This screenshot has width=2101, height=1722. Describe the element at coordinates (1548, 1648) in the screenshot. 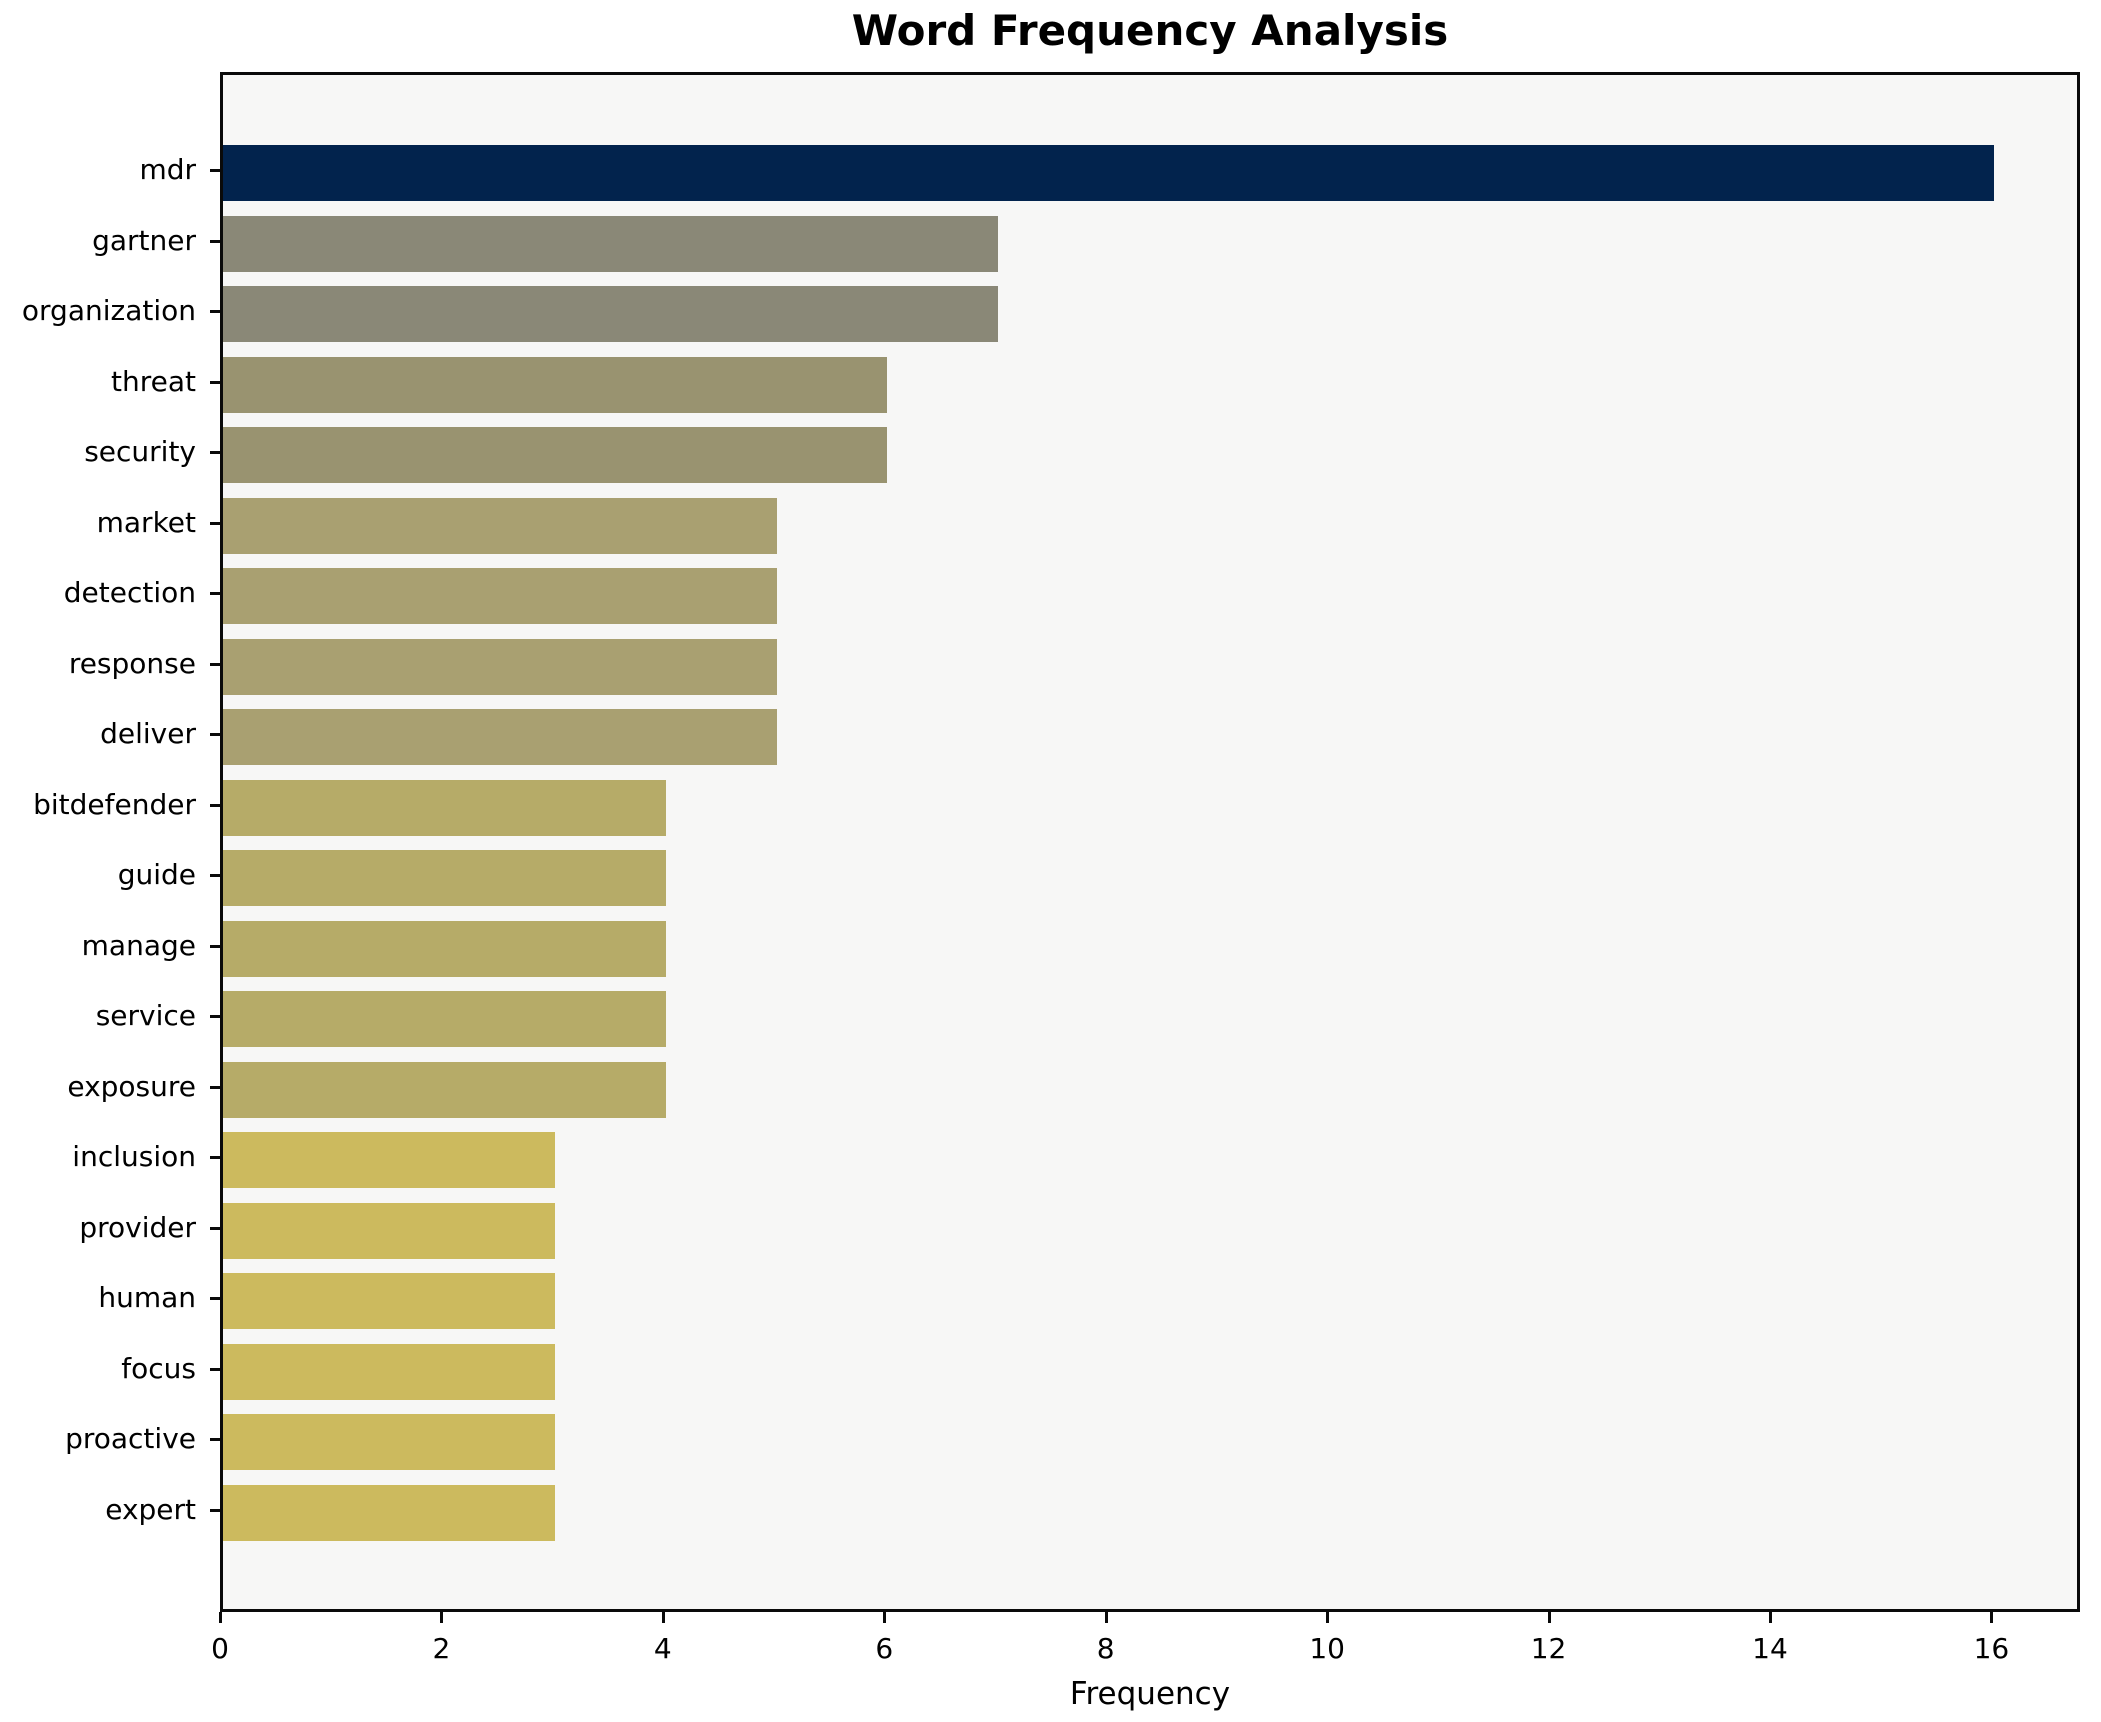

I see `x-tick-label-12: 12` at that location.